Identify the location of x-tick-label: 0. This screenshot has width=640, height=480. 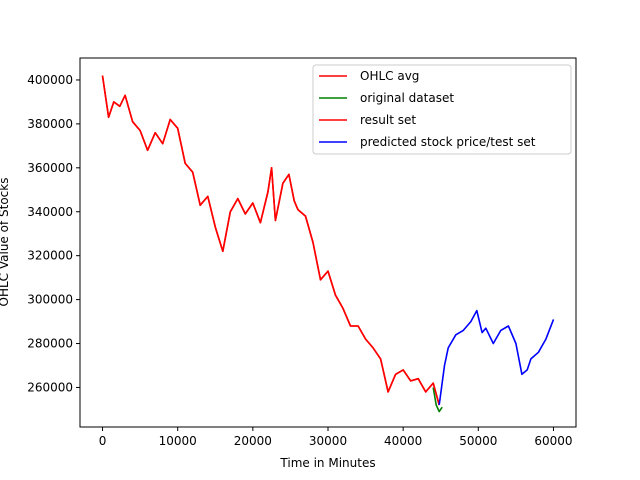
(103, 441).